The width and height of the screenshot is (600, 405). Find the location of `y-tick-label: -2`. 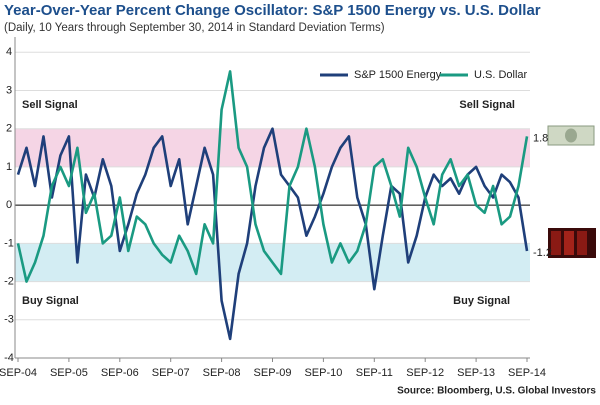

y-tick-label: -2 is located at coordinates (9, 281).